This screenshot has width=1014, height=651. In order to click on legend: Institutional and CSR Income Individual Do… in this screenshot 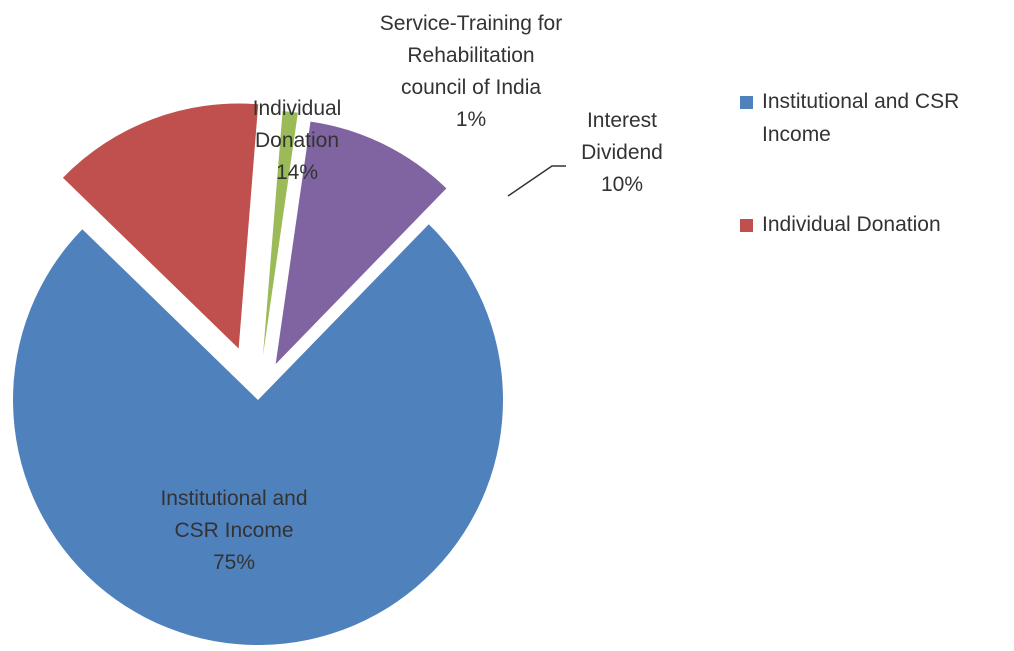, I will do `click(849, 163)`.